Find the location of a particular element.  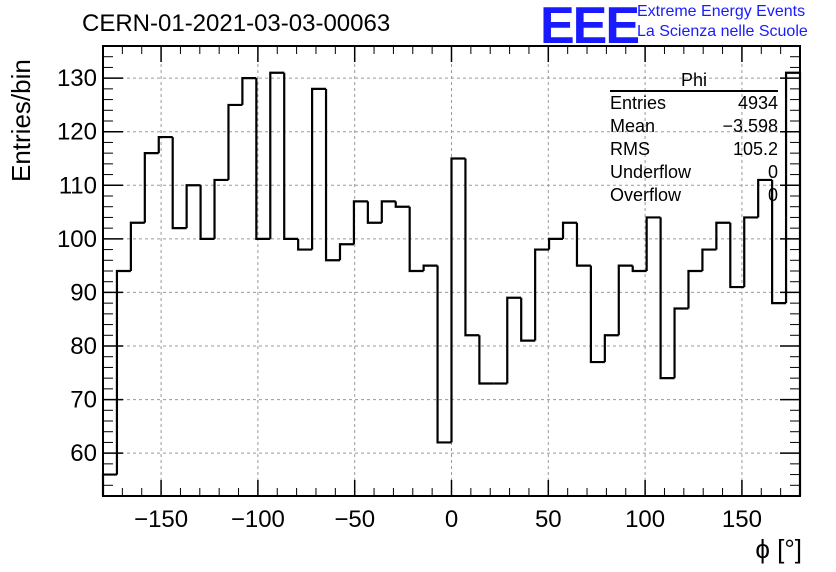

chart-title: CERN-01-2021-03-03-00063 is located at coordinates (236, 23).